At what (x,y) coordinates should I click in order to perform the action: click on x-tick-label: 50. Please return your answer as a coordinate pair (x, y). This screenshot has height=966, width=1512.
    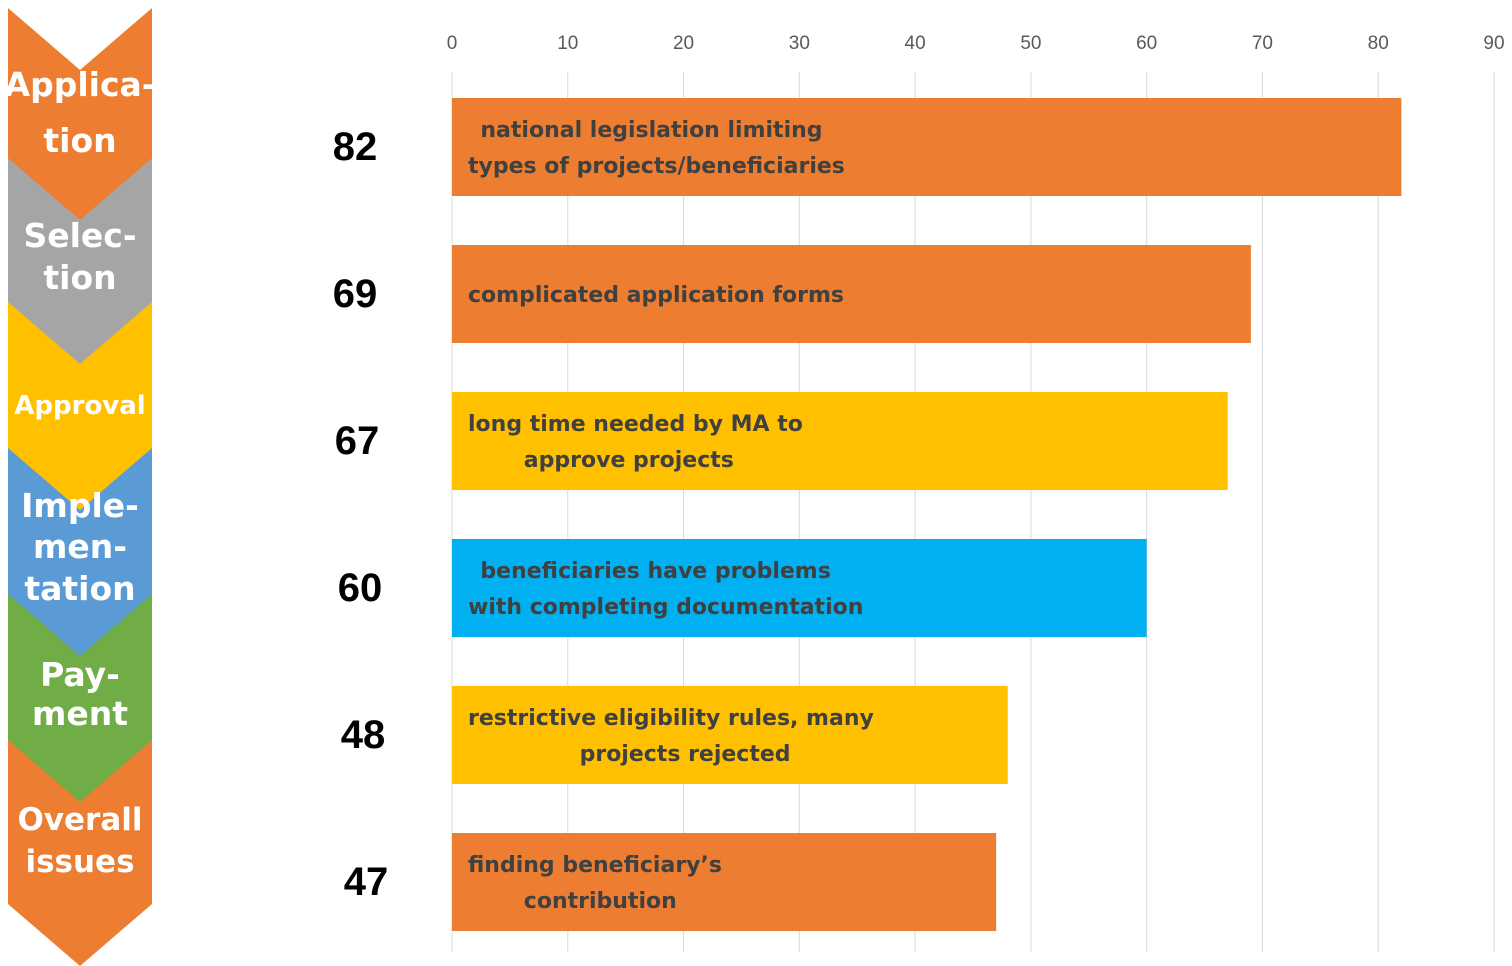
    Looking at the image, I should click on (1030, 43).